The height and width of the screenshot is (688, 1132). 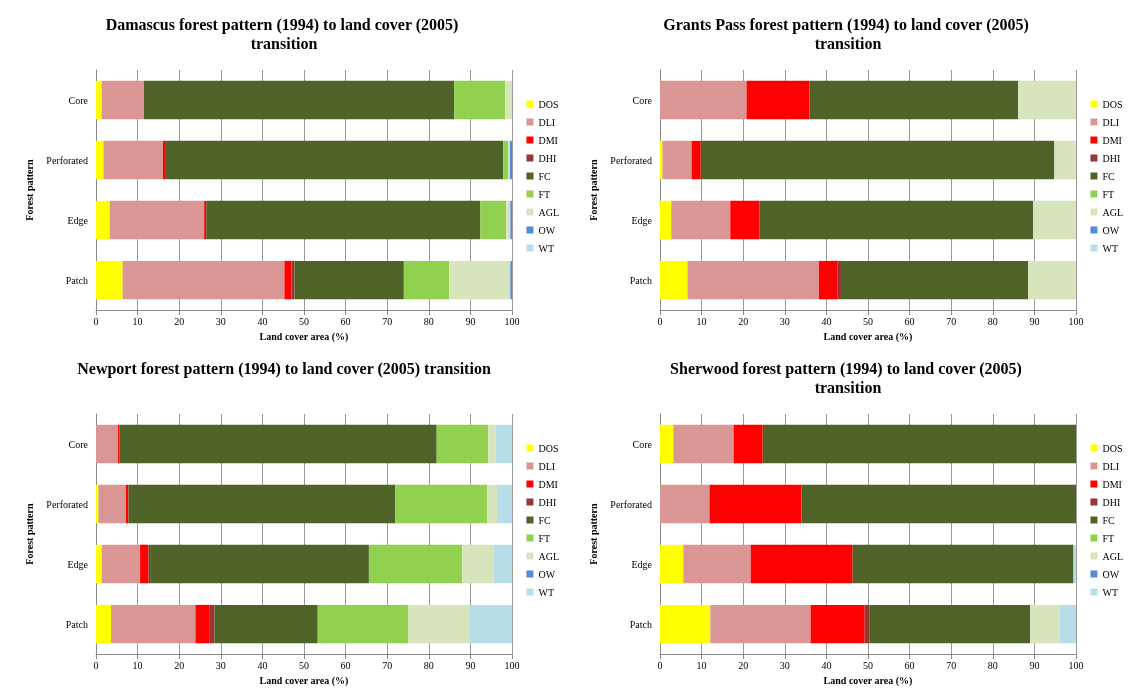 I want to click on chart-title: Damascus forest pattern (1994) to land cover (2005) transition, so click(x=284, y=34).